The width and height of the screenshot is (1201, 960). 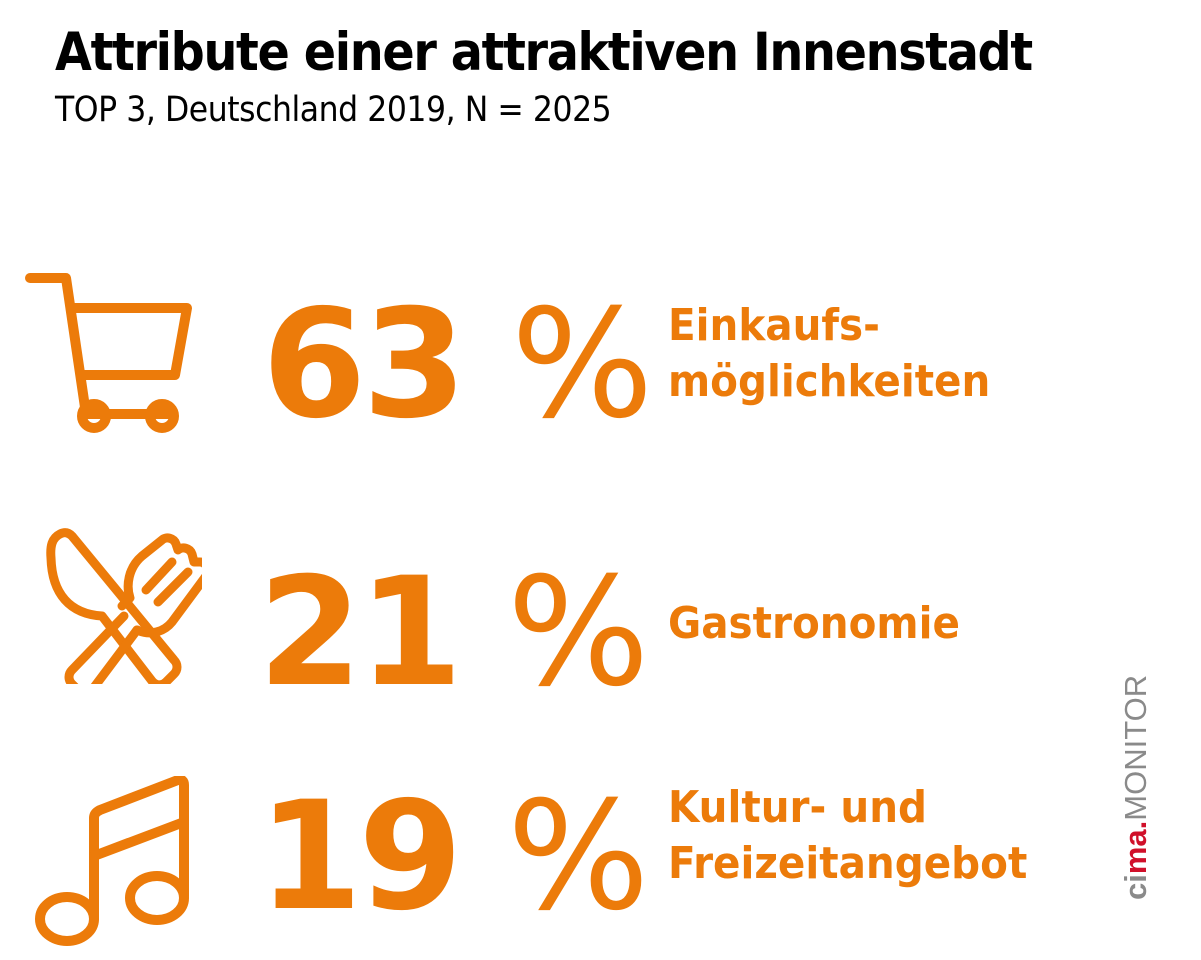 What do you see at coordinates (774, 325) in the screenshot?
I see `stat-label-line1: Einkaufs-` at bounding box center [774, 325].